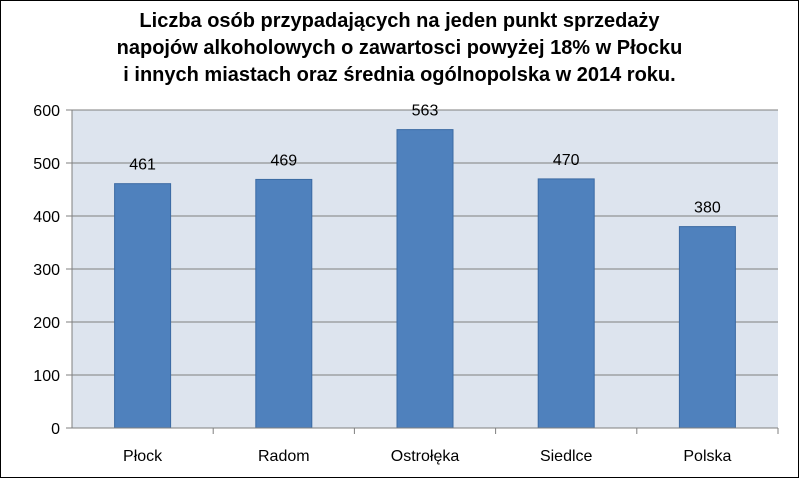  What do you see at coordinates (284, 456) in the screenshot?
I see `x-tick-label: Radom` at bounding box center [284, 456].